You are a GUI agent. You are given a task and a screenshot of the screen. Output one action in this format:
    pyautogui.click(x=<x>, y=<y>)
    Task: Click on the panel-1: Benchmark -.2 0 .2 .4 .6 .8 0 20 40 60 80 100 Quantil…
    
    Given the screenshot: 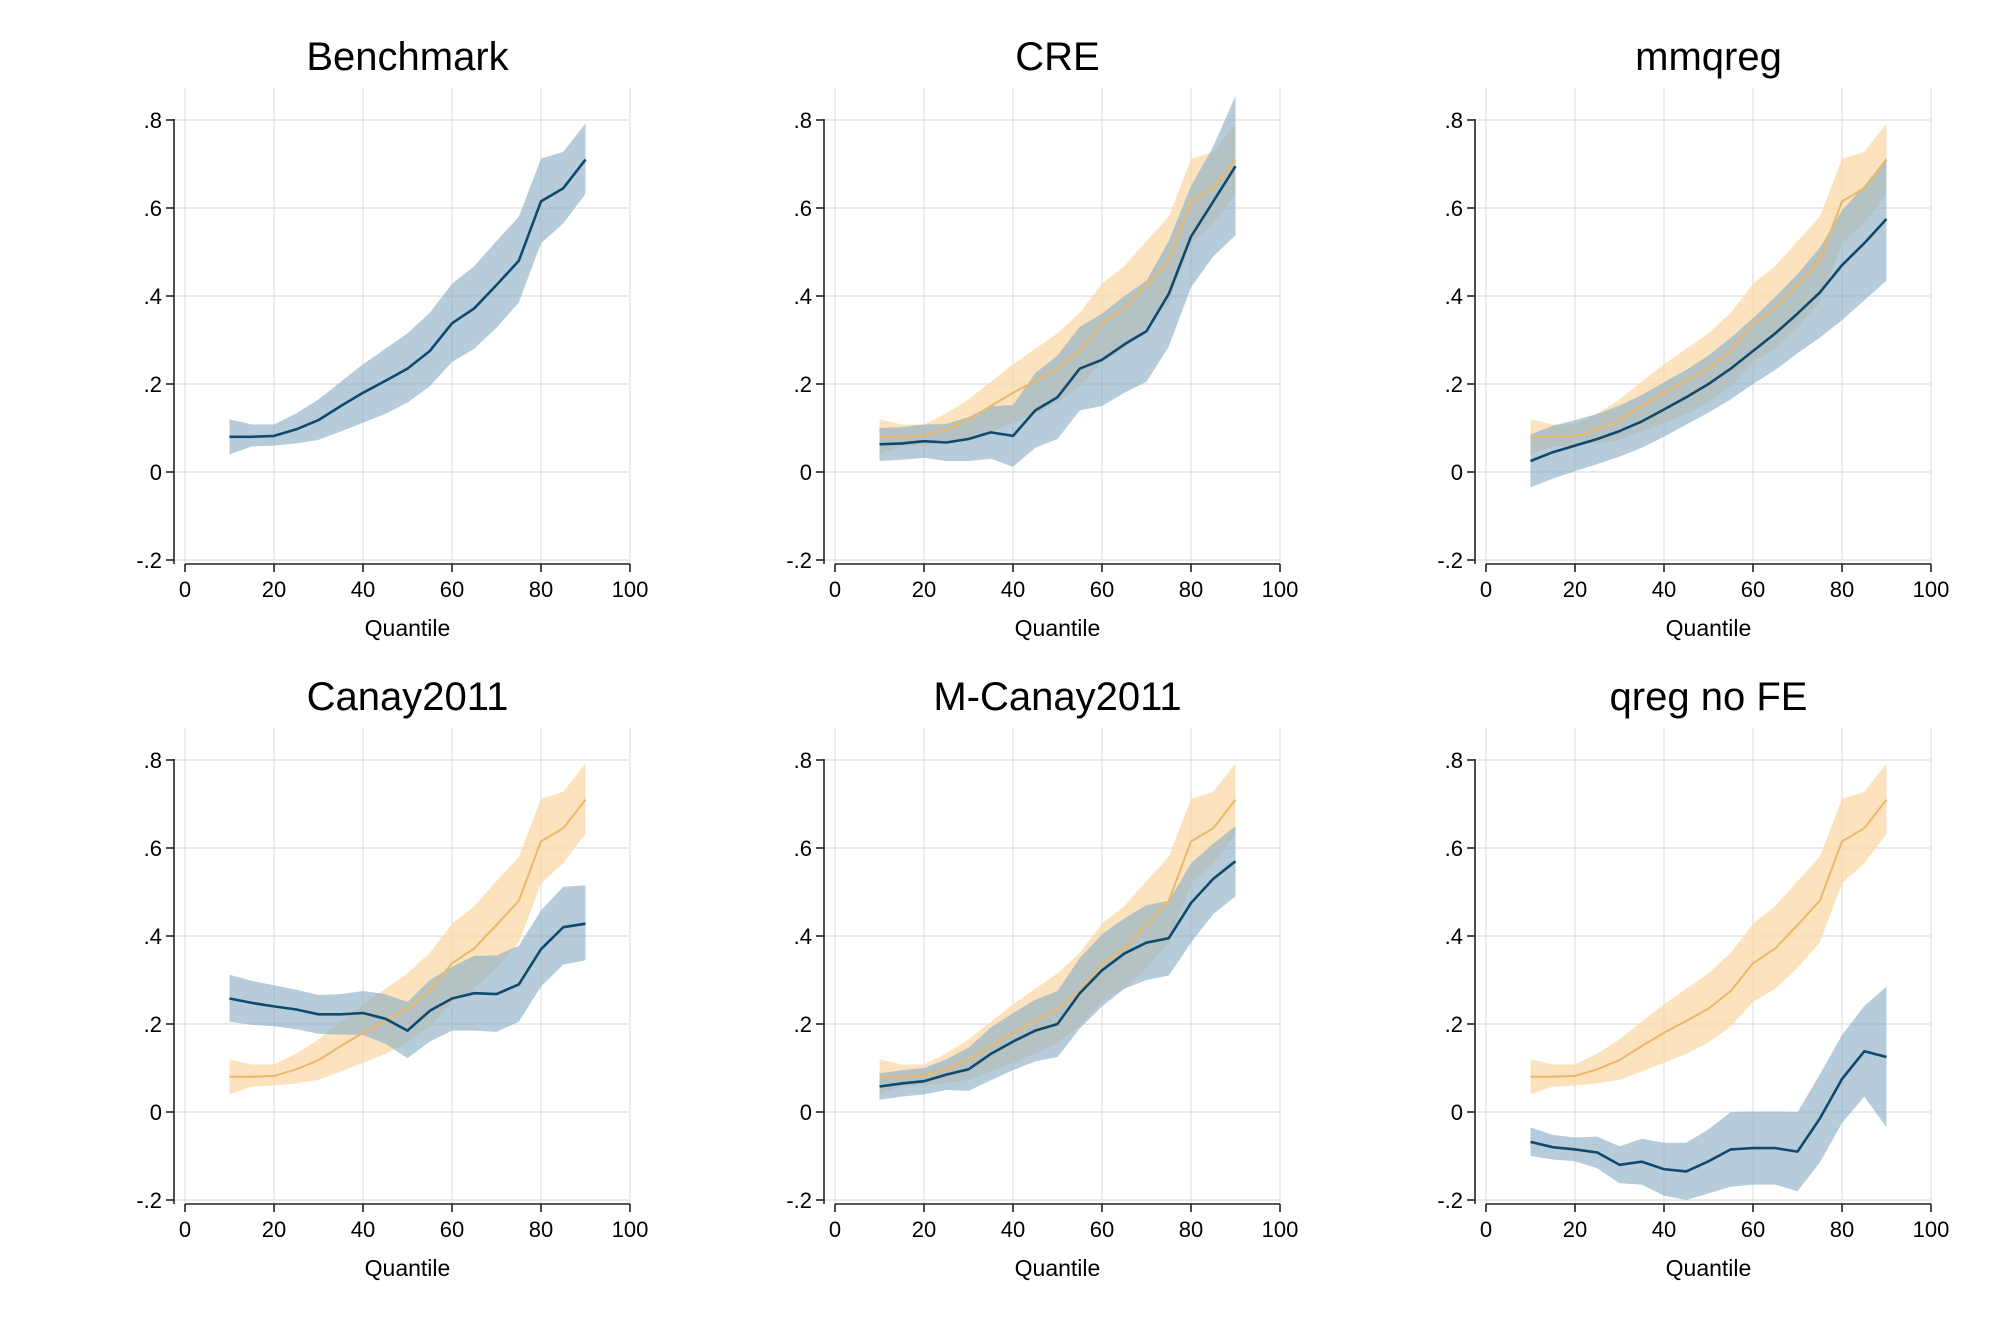 What is the action you would take?
    pyautogui.click(x=392, y=338)
    